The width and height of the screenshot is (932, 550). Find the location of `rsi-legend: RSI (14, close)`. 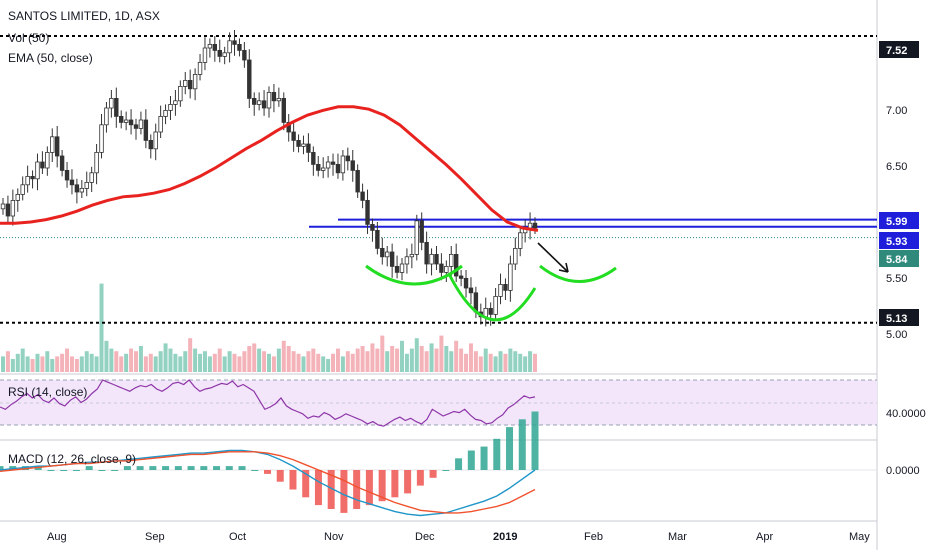

rsi-legend: RSI (14, close) is located at coordinates (48, 392).